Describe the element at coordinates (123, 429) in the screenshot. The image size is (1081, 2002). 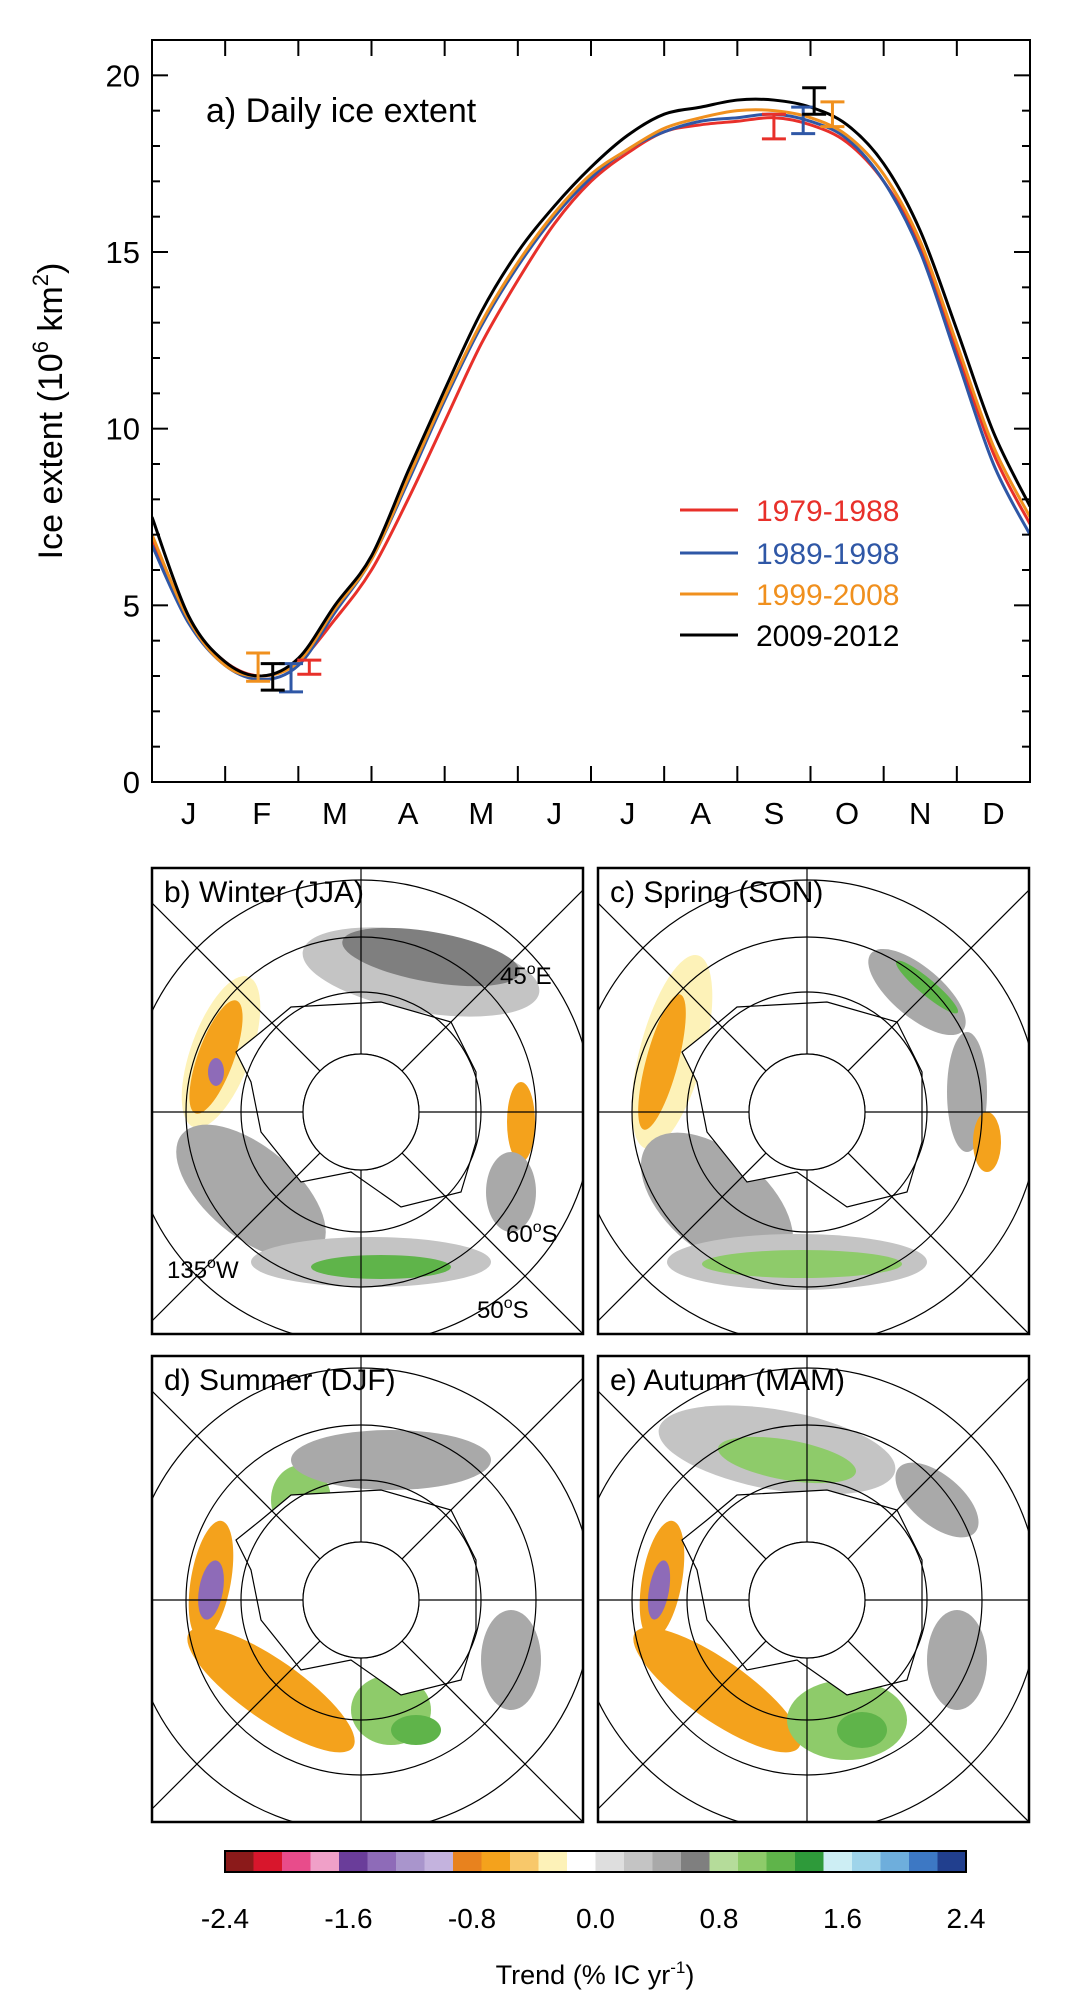
I see `y-tick-label: 10` at that location.